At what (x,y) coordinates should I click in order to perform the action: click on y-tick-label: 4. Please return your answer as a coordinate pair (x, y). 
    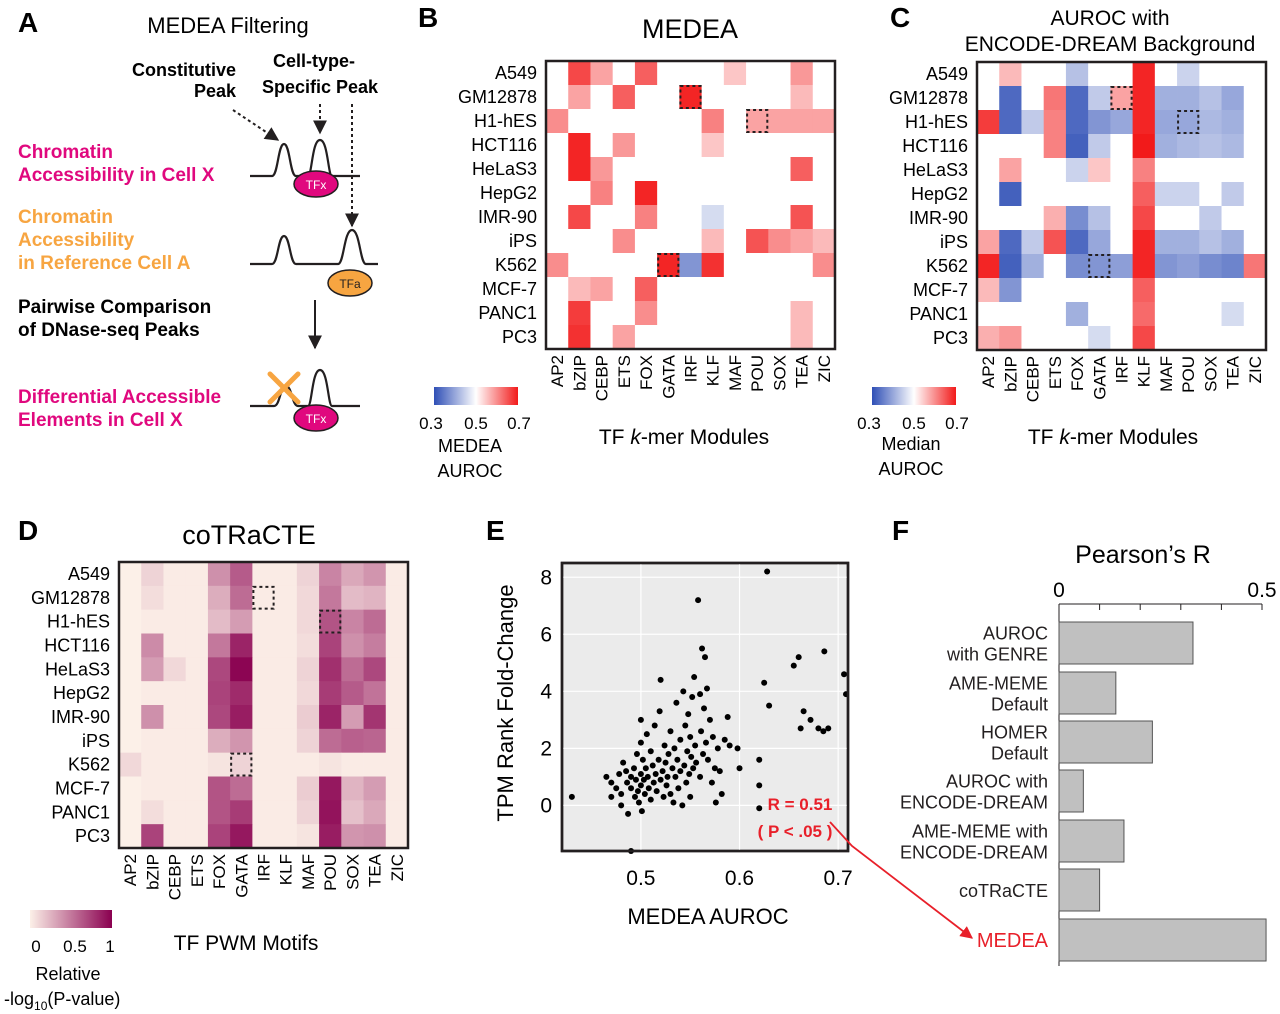
    Looking at the image, I should click on (546, 691).